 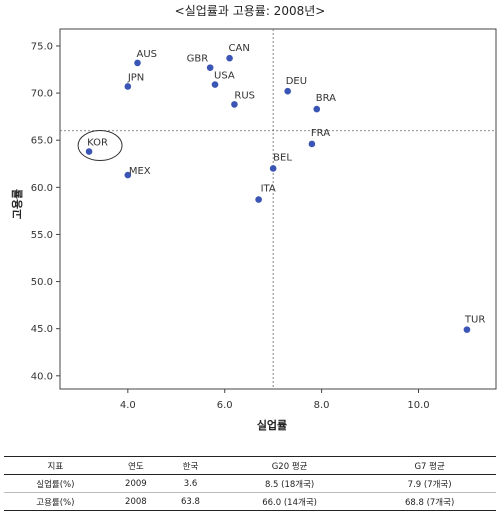 What do you see at coordinates (17, 204) in the screenshot?
I see `y-axis-title: 고용률` at bounding box center [17, 204].